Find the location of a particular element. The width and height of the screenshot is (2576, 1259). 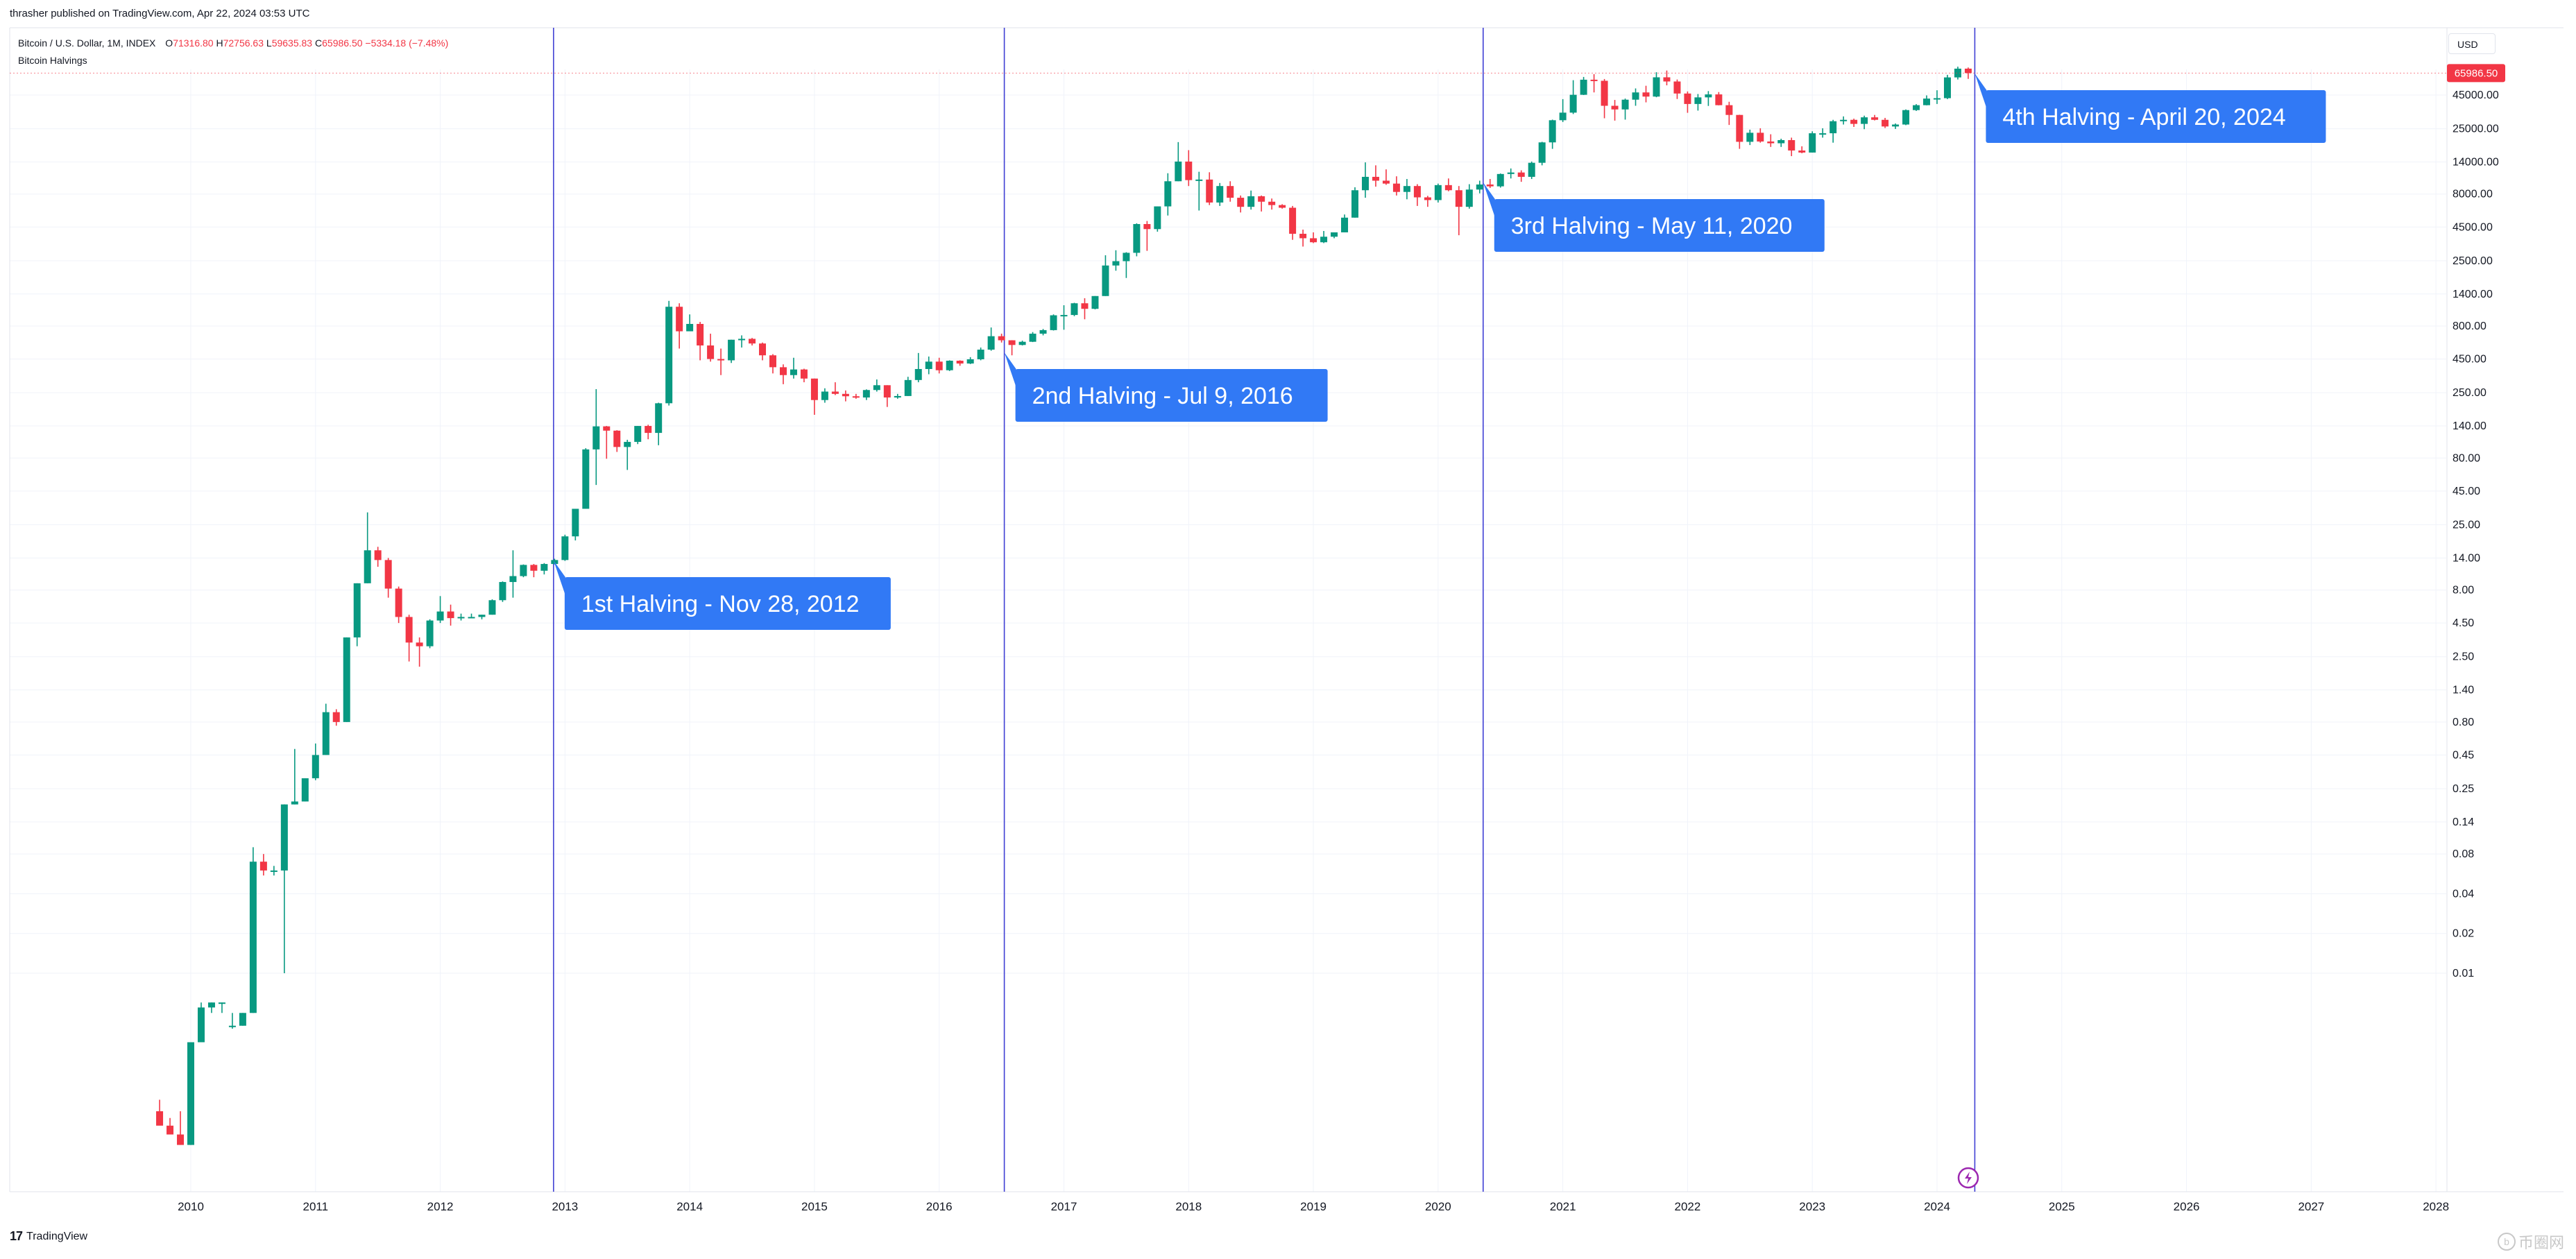

y-tick-label: 0.04 is located at coordinates (2463, 894).